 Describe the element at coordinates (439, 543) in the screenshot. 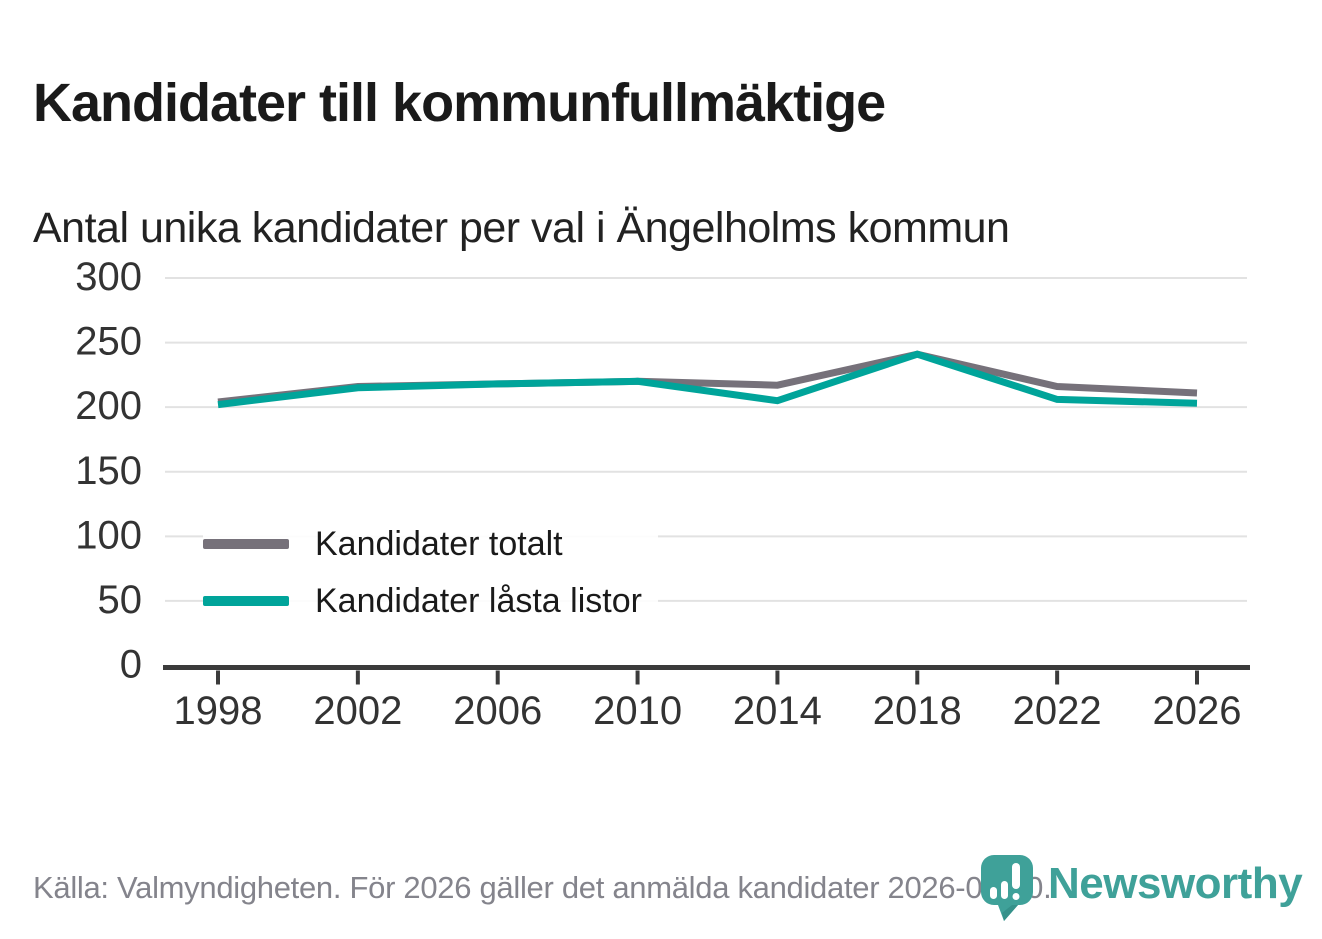

I see `legend-label-total: Kandidater totalt` at that location.